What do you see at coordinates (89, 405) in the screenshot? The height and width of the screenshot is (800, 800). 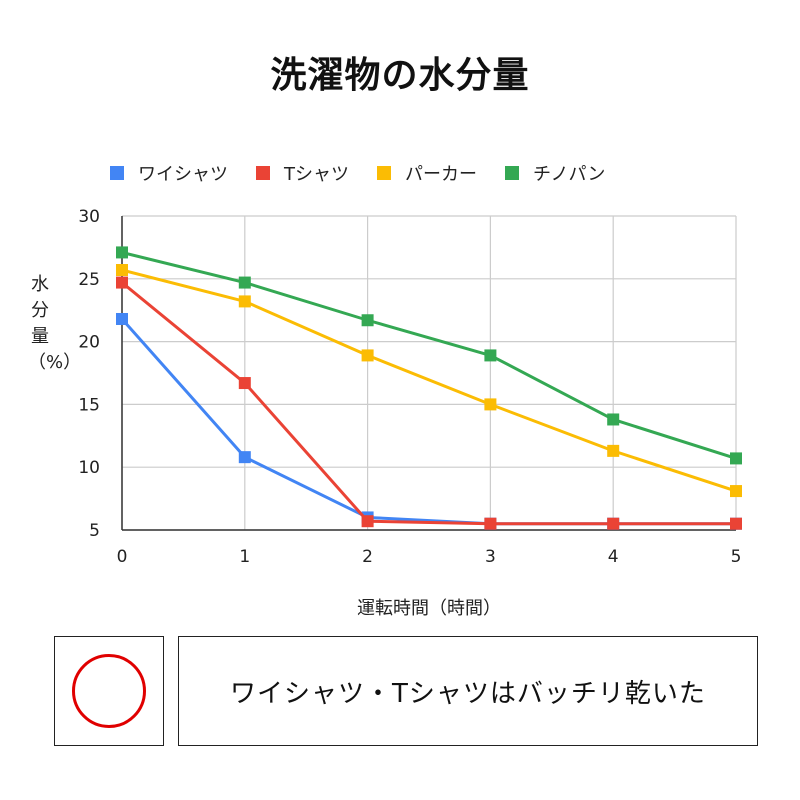 I see `y-tick-label: 15` at bounding box center [89, 405].